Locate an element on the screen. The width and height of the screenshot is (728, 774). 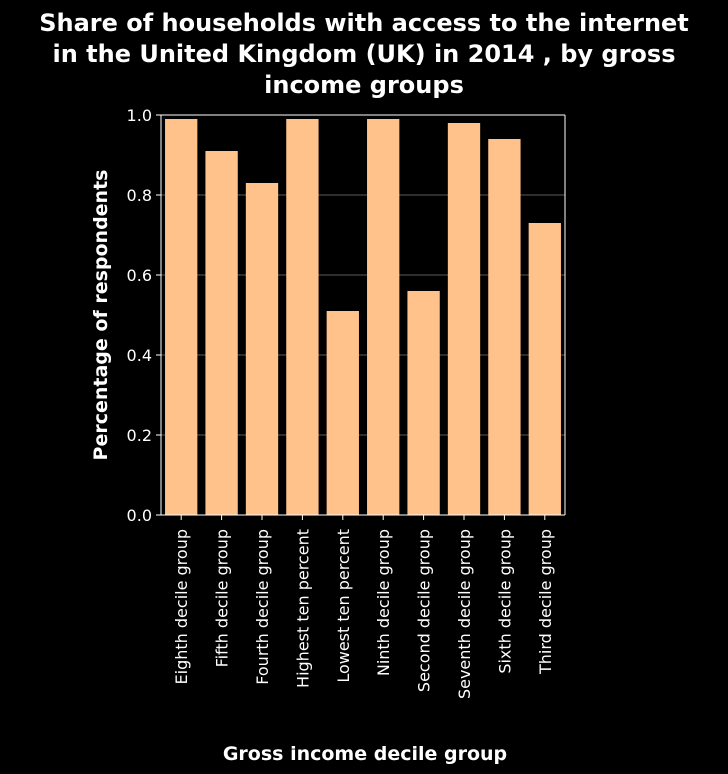
bar-second-decile-group is located at coordinates (423, 403).